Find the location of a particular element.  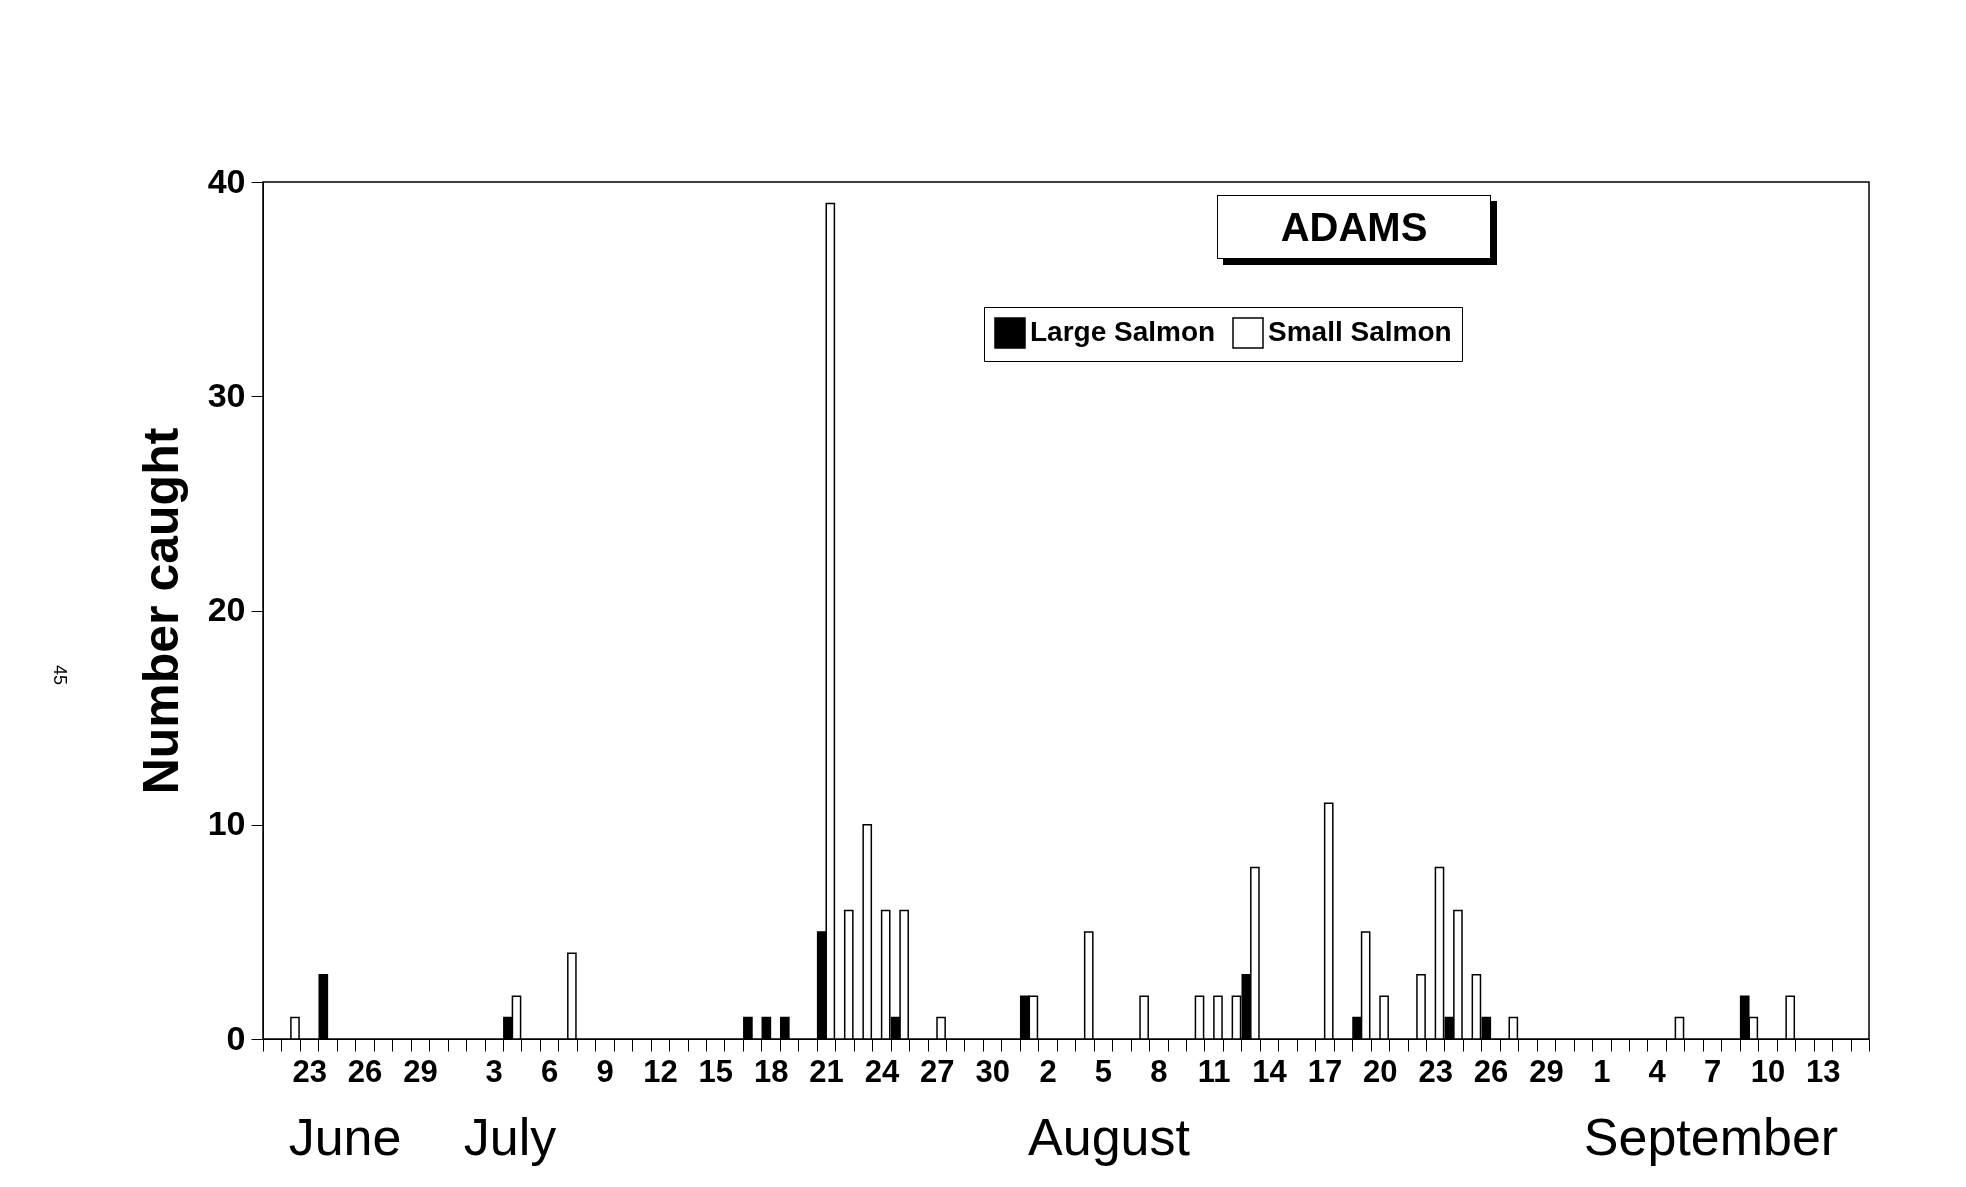

x-tick-label: 4 is located at coordinates (1657, 1071).